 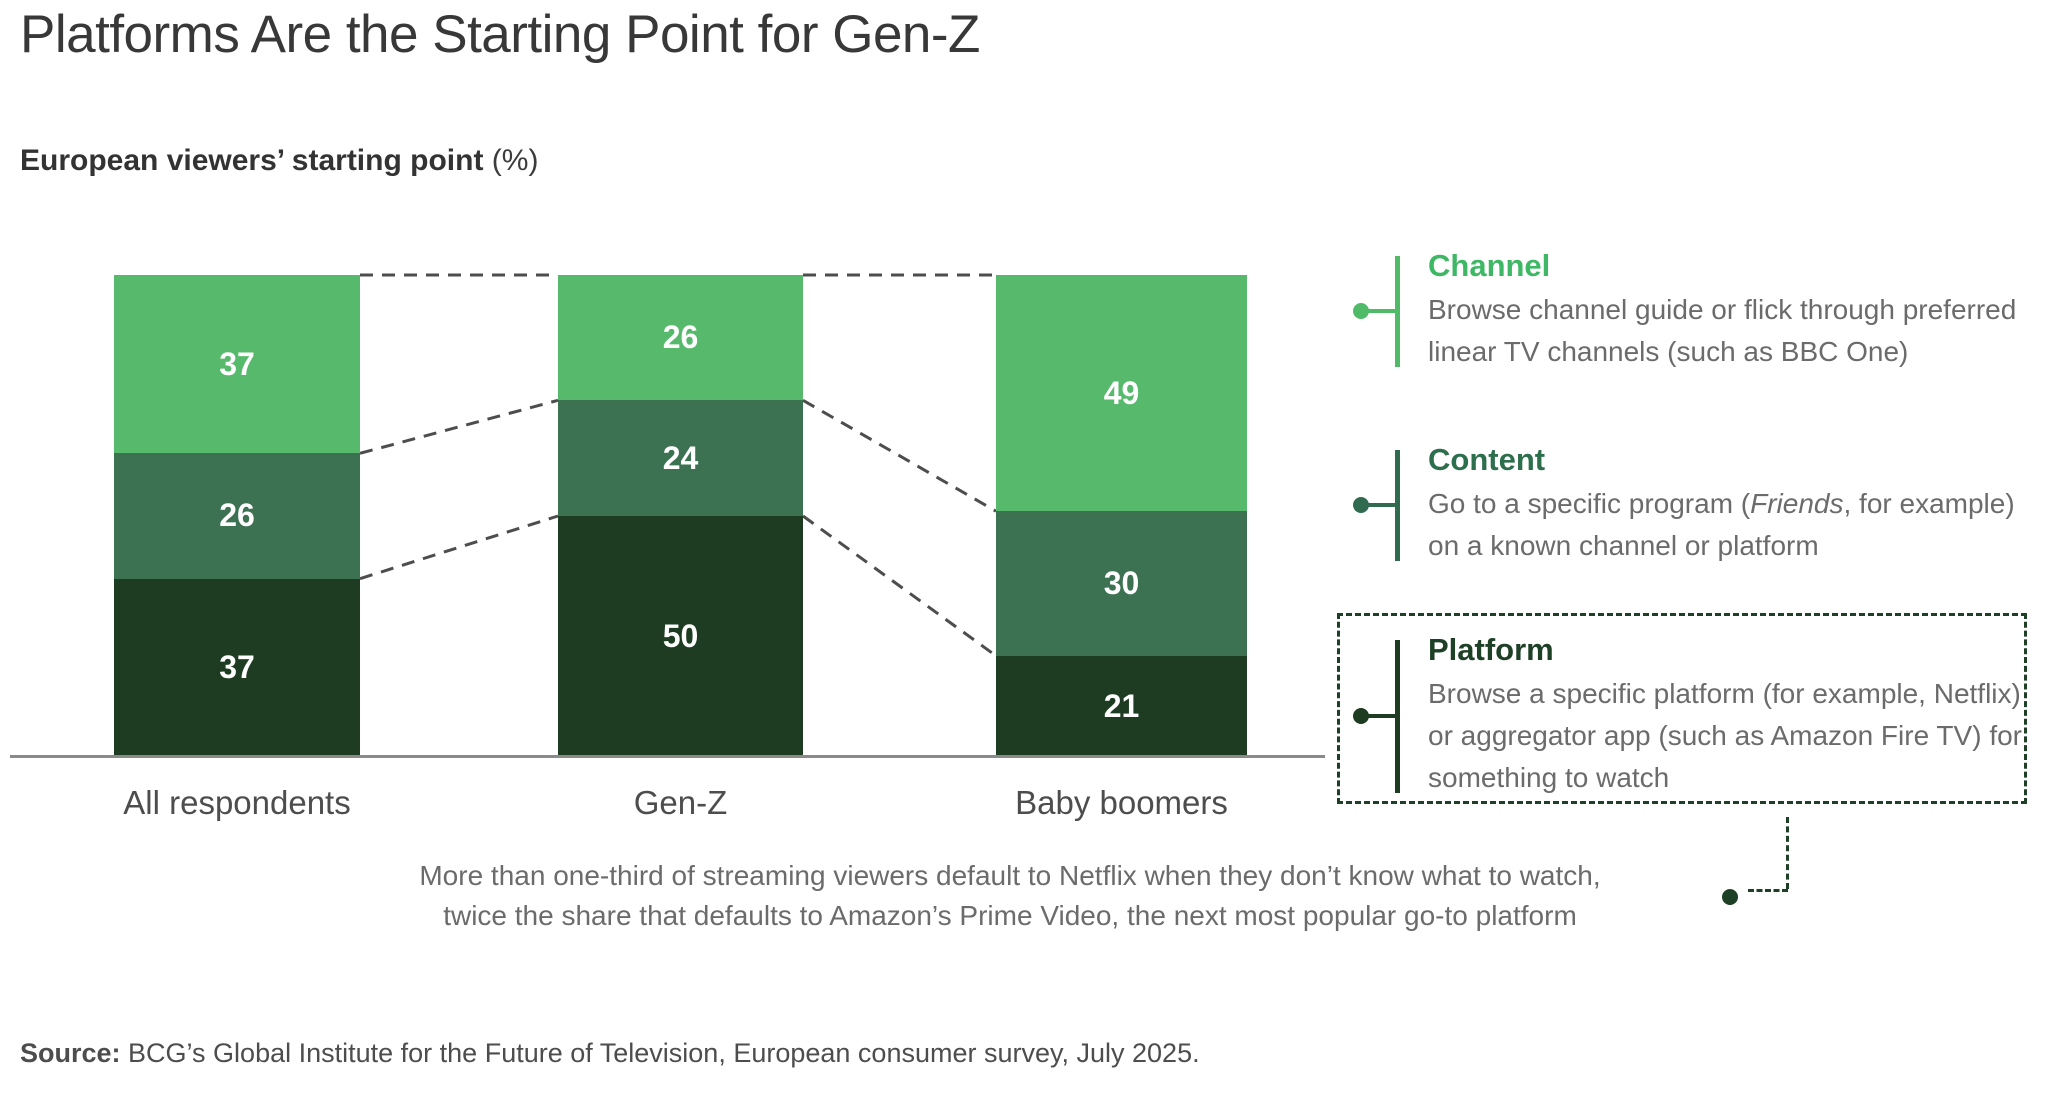 I want to click on bar-all-respondents: 37 26 37, so click(x=237, y=516).